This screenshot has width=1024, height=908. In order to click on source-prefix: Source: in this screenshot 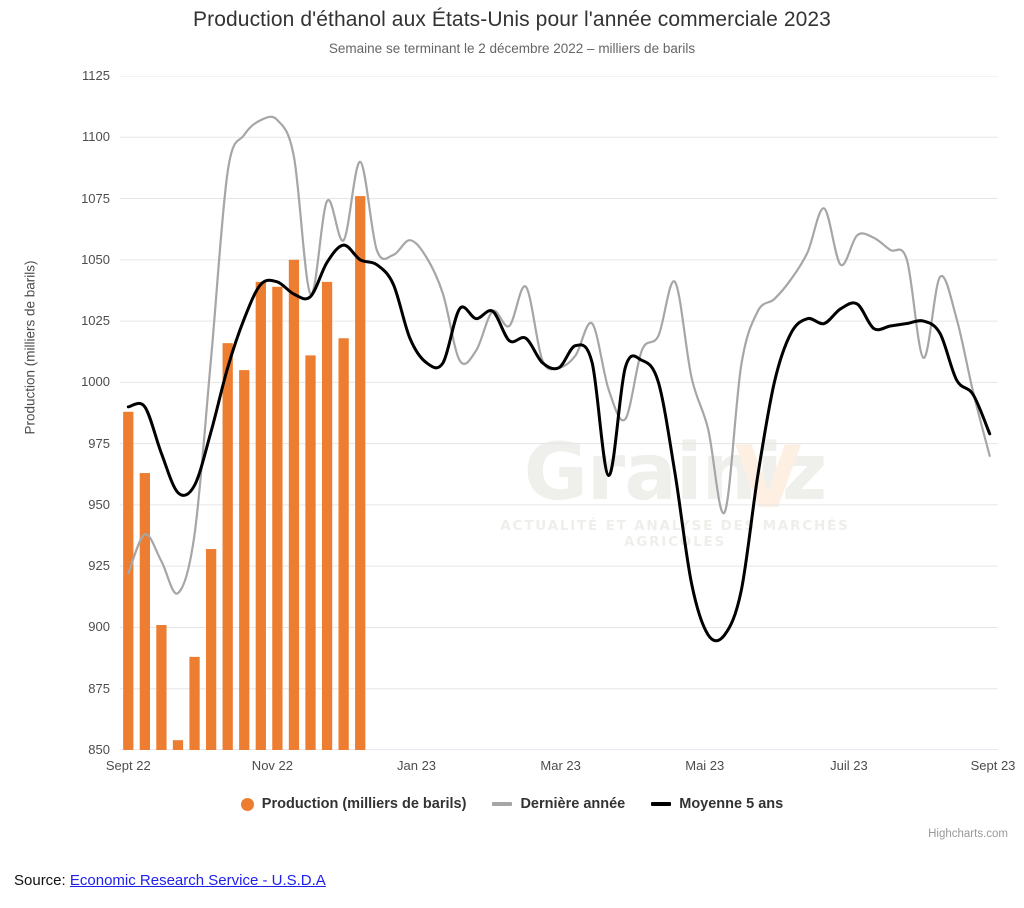, I will do `click(40, 880)`.